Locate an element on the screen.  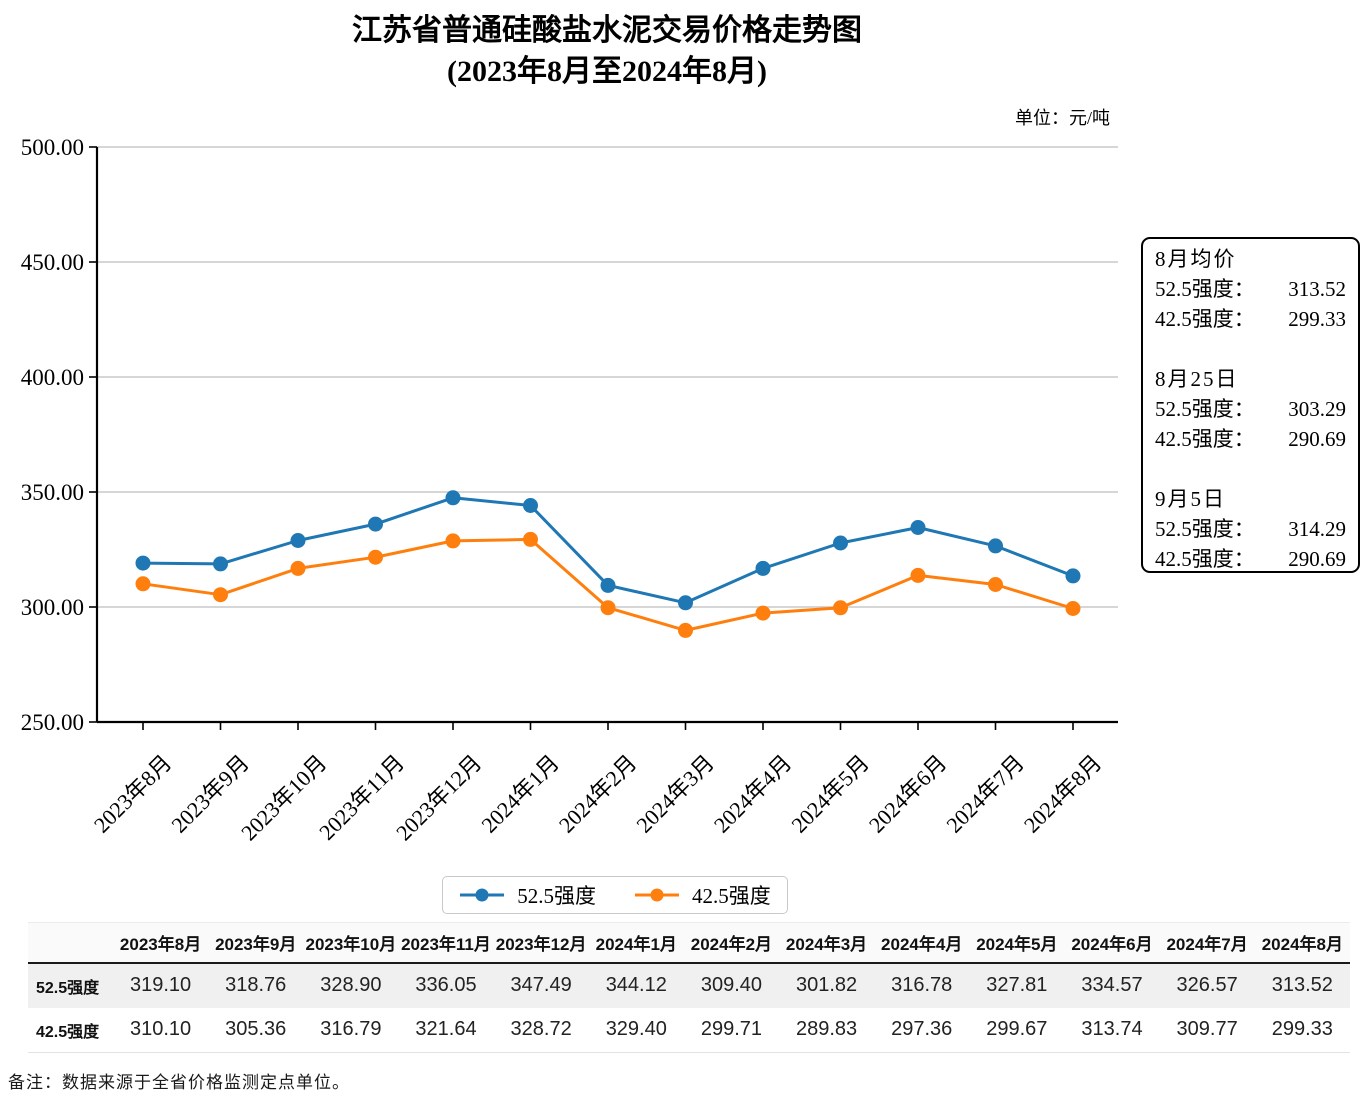
chart-subtitle: (2023年8月至2024年8月) is located at coordinates (607, 71).